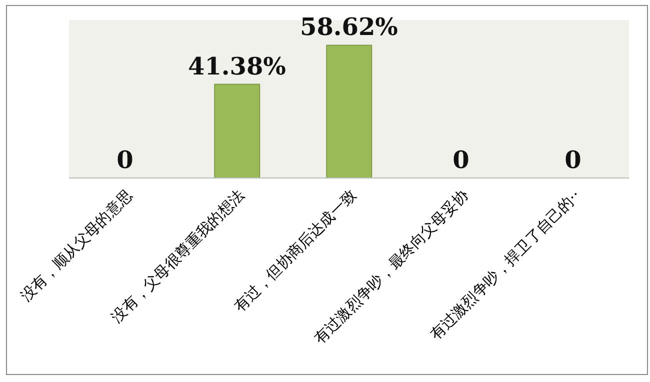 This screenshot has height=382, width=650. I want to click on data-label: 58.62%, so click(349, 27).